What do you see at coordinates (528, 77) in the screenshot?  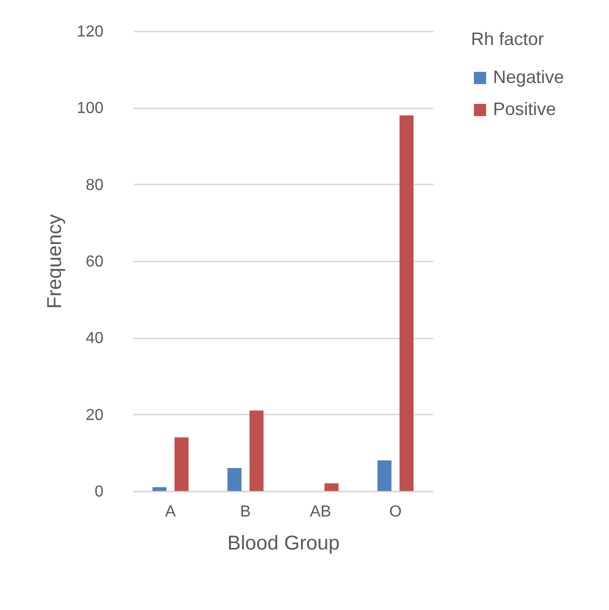 I see `legend-label: Negative` at bounding box center [528, 77].